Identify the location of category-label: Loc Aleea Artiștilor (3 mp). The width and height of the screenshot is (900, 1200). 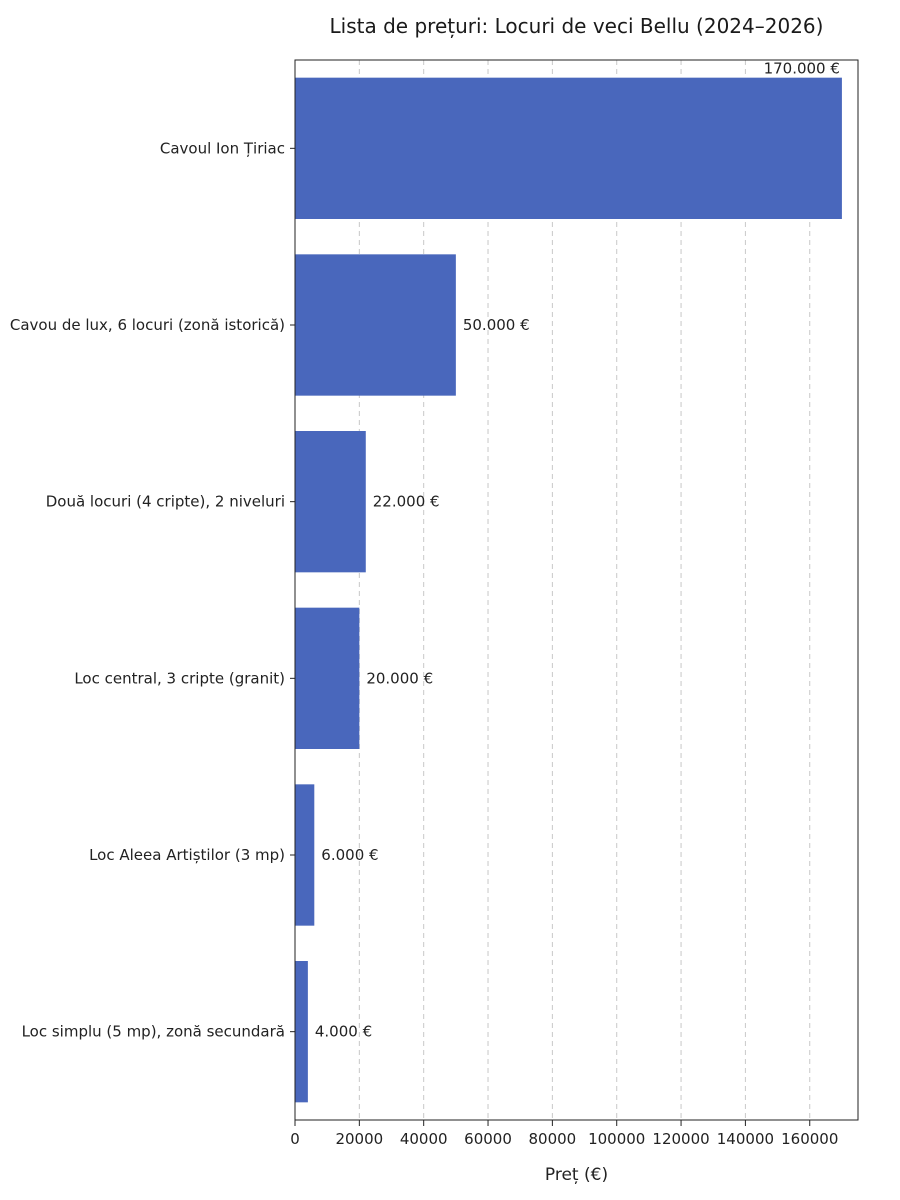
(187, 855).